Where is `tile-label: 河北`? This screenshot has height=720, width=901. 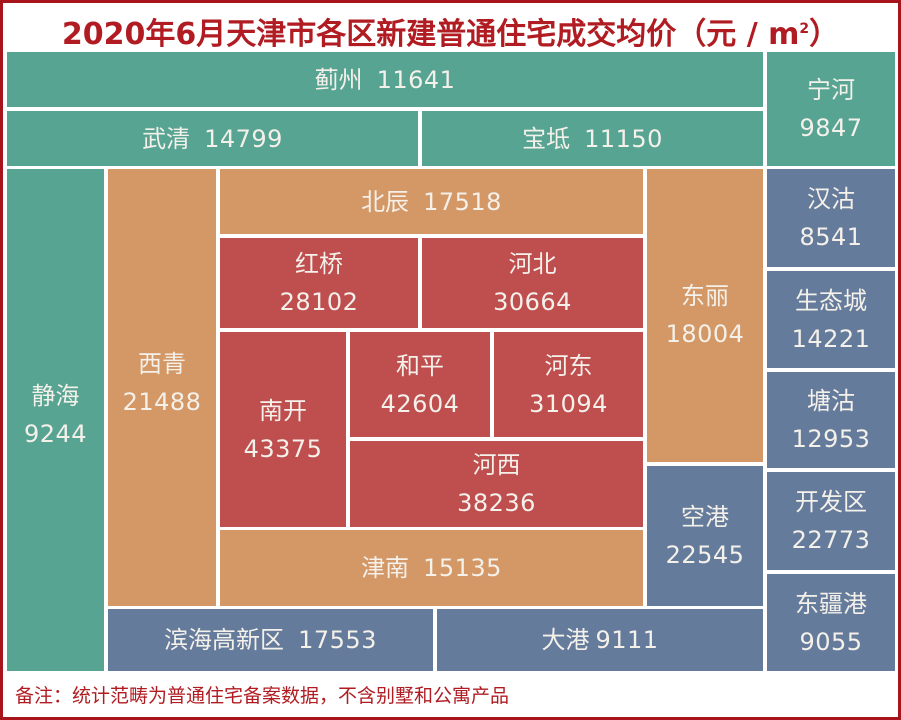
tile-label: 河北 is located at coordinates (532, 264).